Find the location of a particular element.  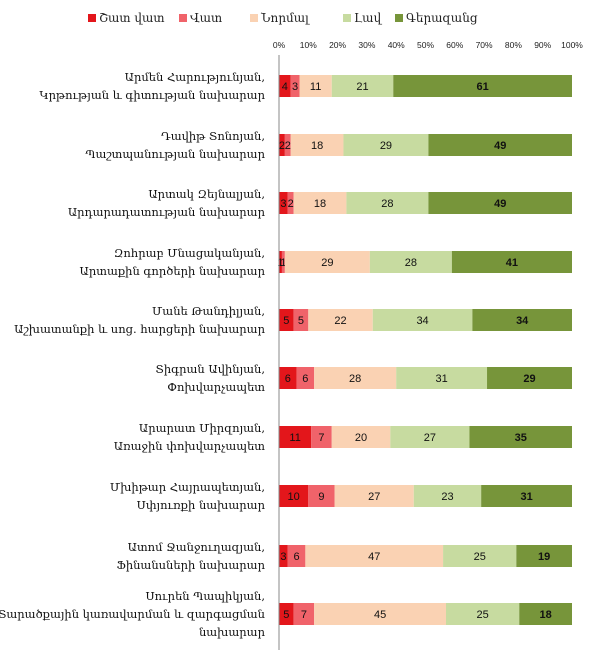

data-label: 49 is located at coordinates (500, 146).